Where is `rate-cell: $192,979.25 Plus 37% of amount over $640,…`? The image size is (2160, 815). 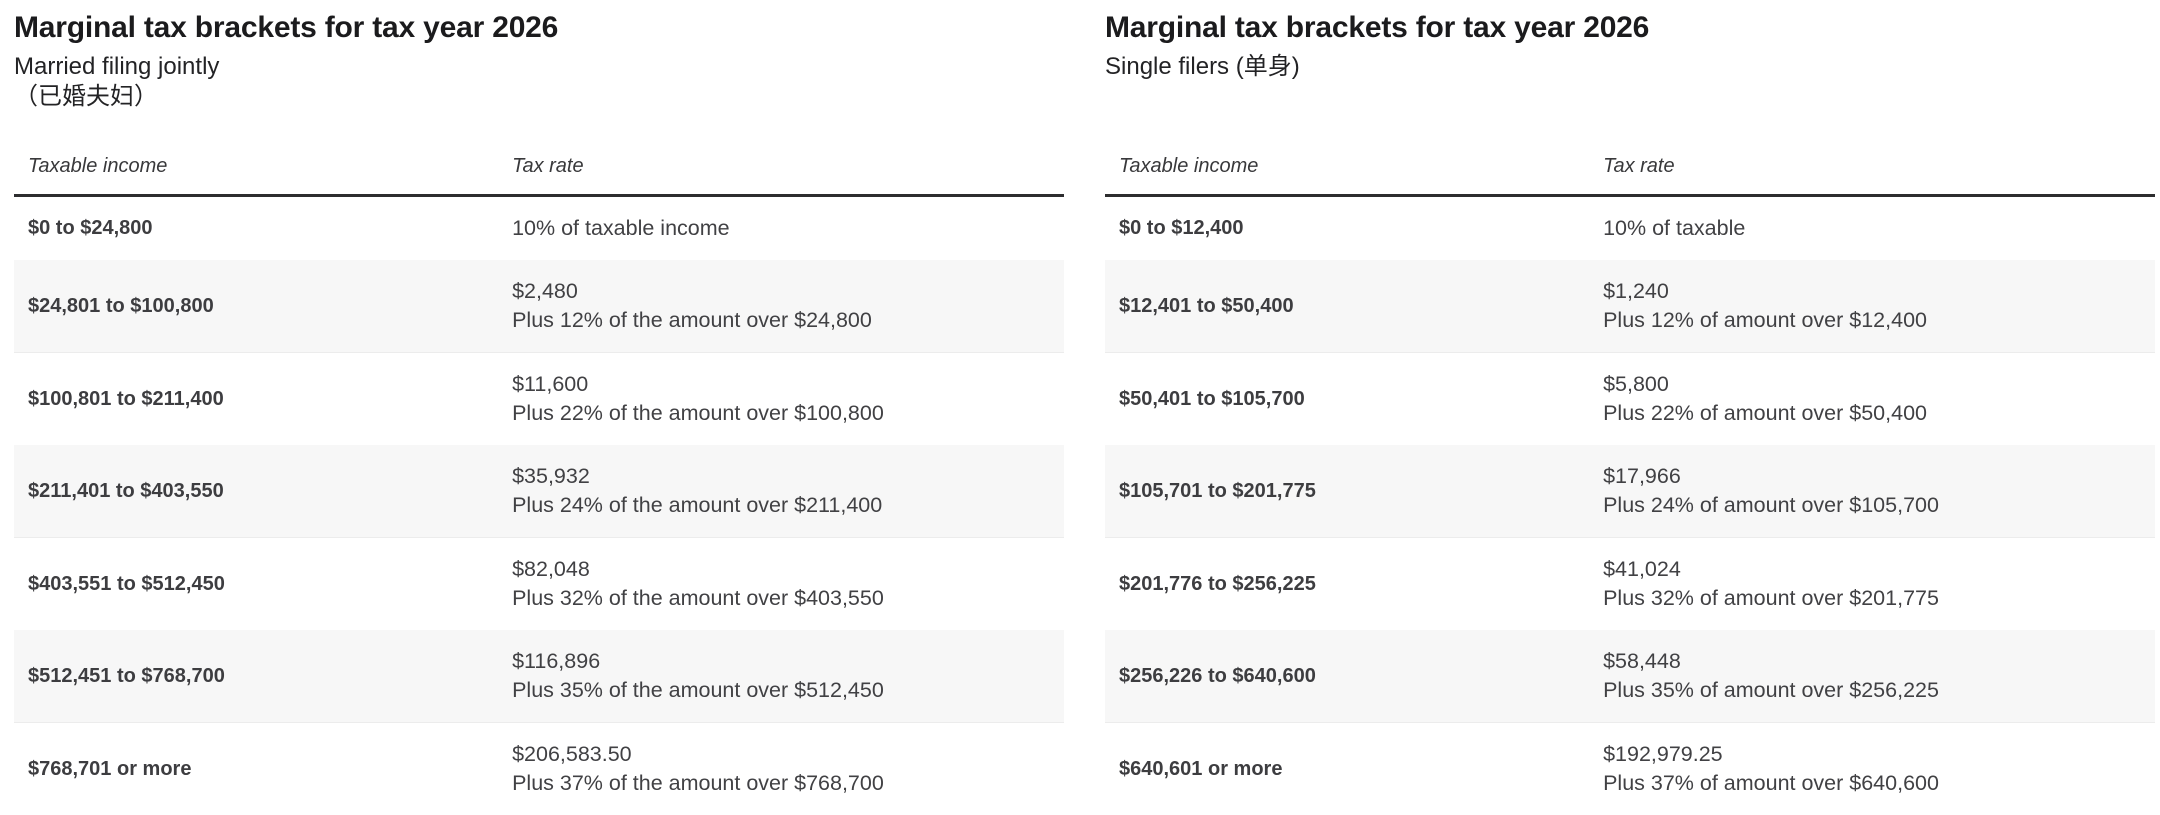
rate-cell: $192,979.25 Plus 37% of amount over $640,… is located at coordinates (1872, 769).